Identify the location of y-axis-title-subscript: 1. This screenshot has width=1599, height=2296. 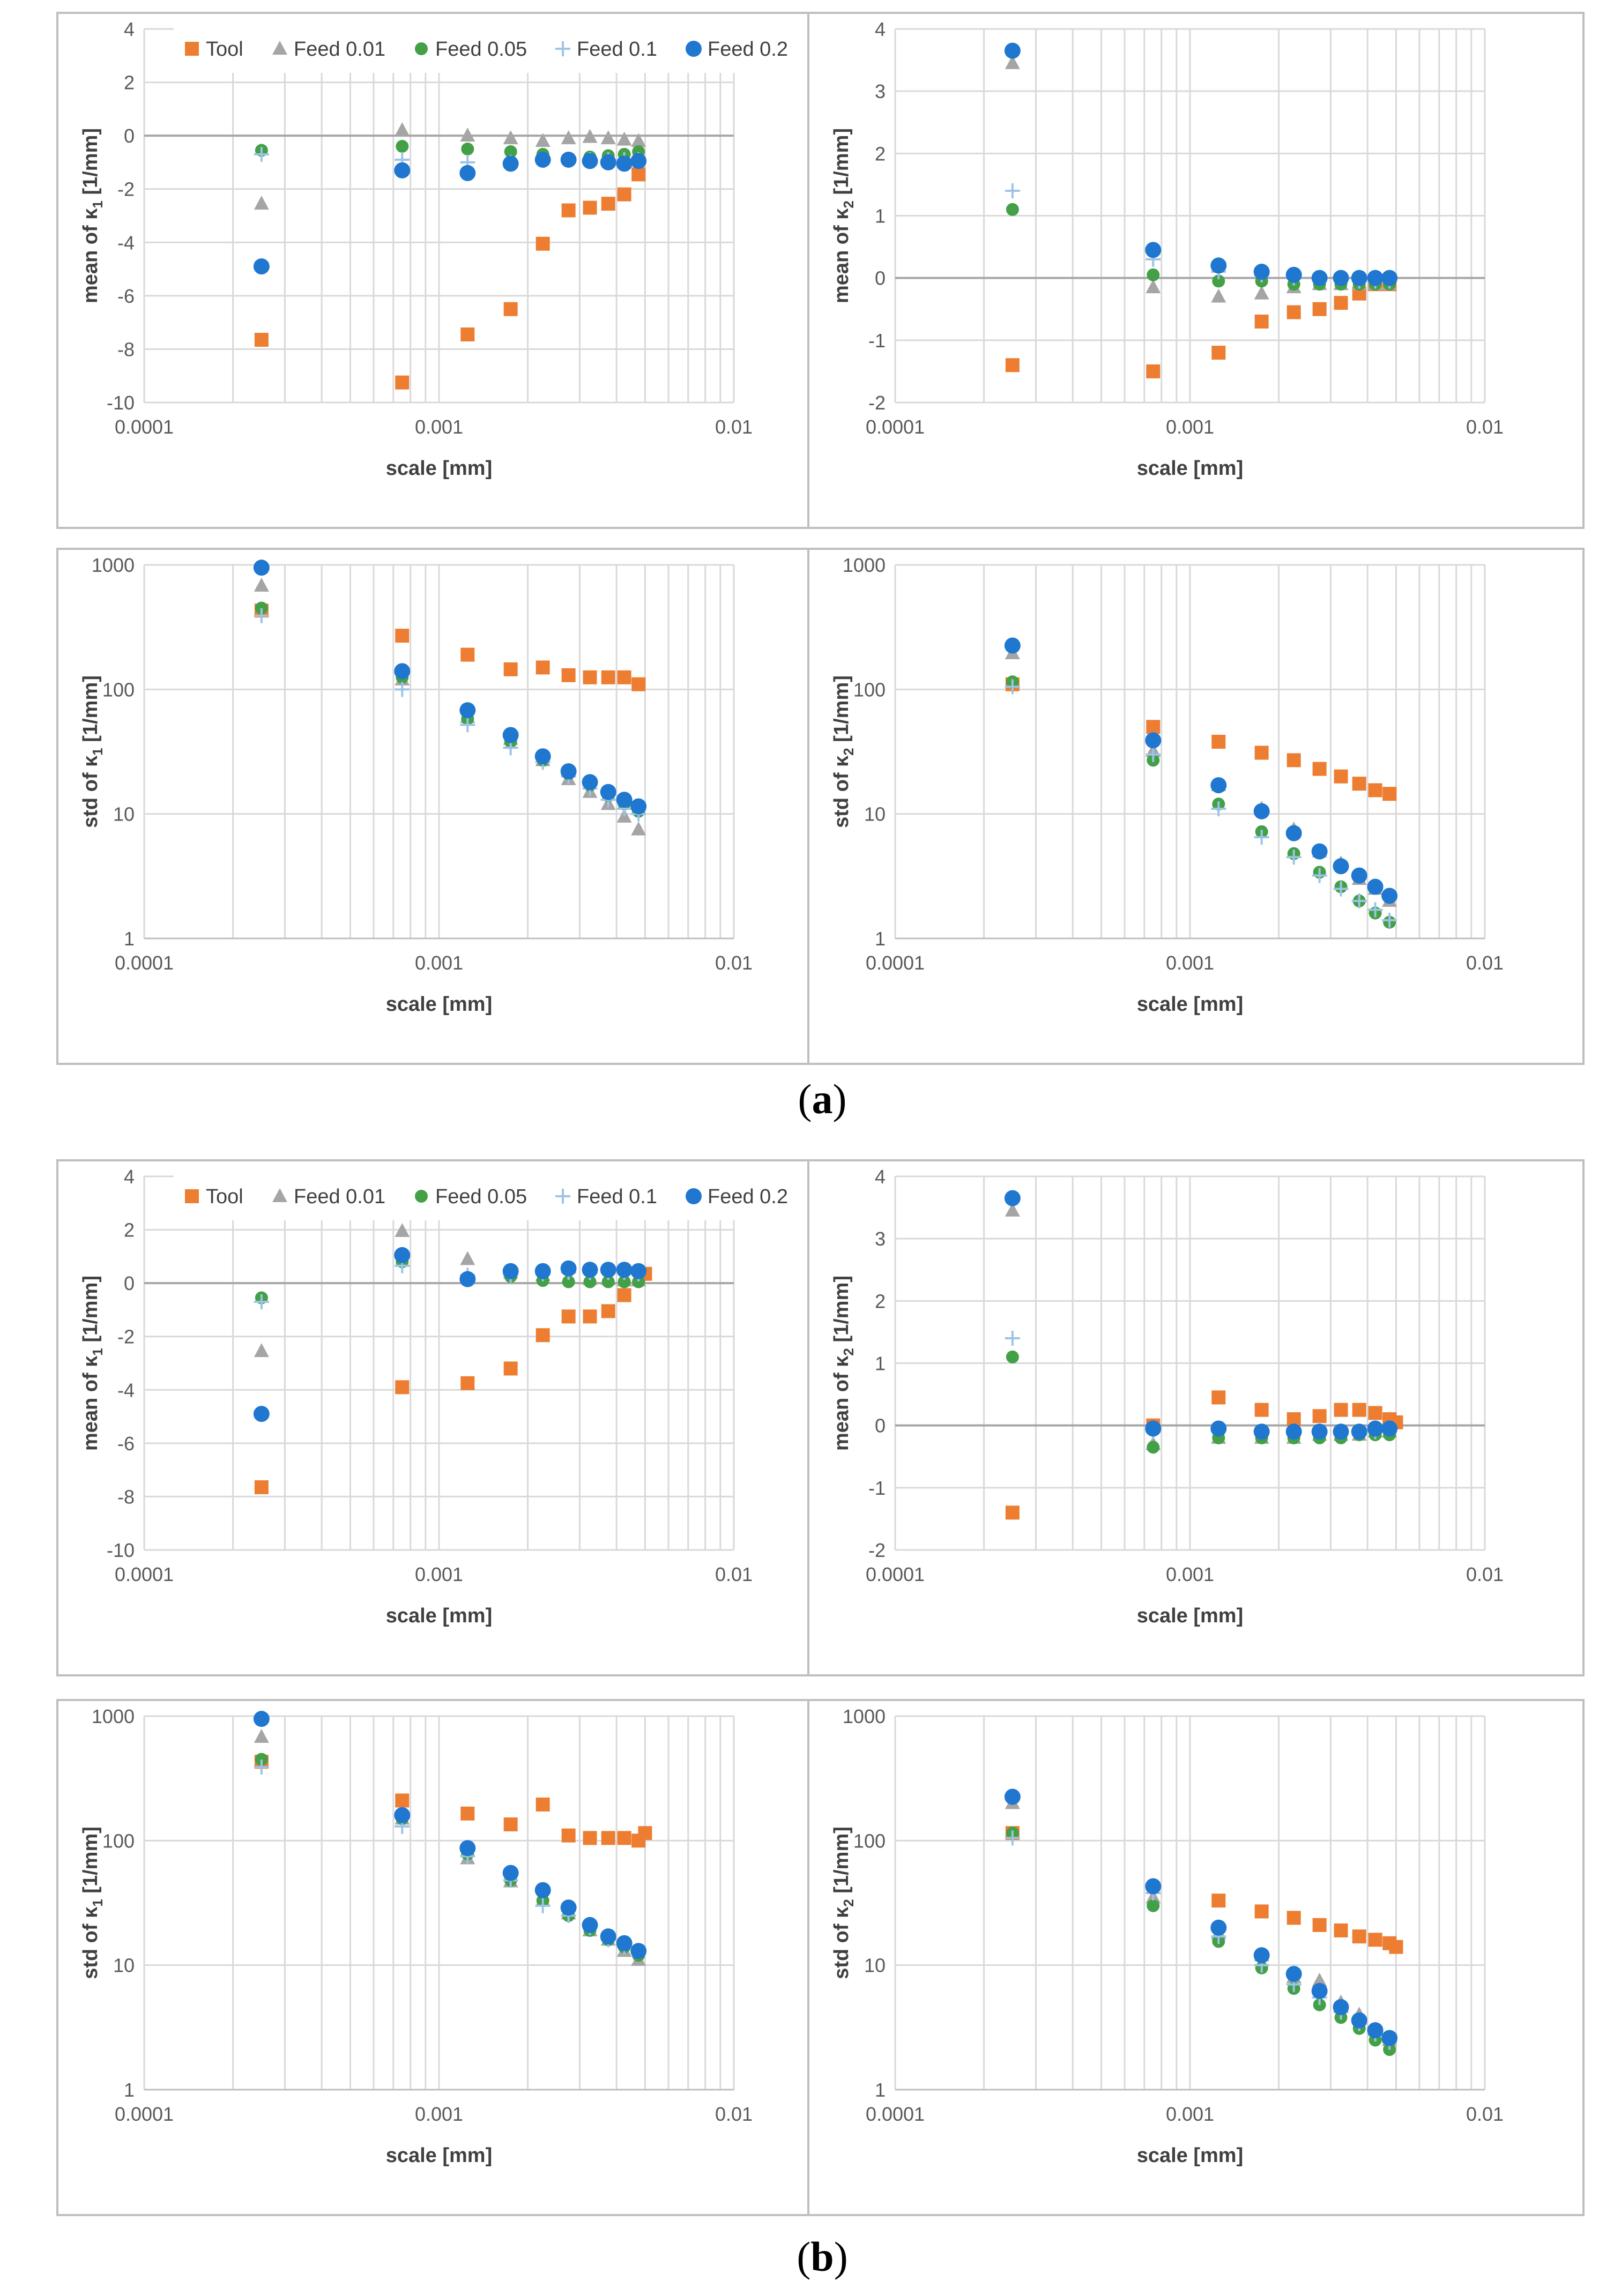
(98, 751).